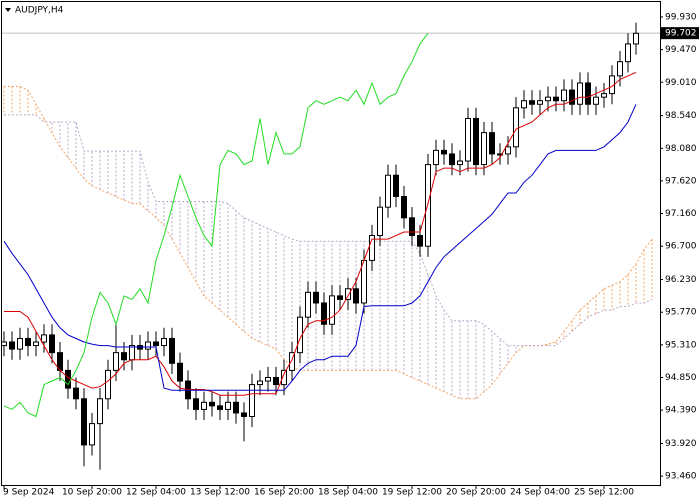 This screenshot has width=700, height=500. Describe the element at coordinates (681, 313) in the screenshot. I see `y-tick-label: 95.770` at that location.